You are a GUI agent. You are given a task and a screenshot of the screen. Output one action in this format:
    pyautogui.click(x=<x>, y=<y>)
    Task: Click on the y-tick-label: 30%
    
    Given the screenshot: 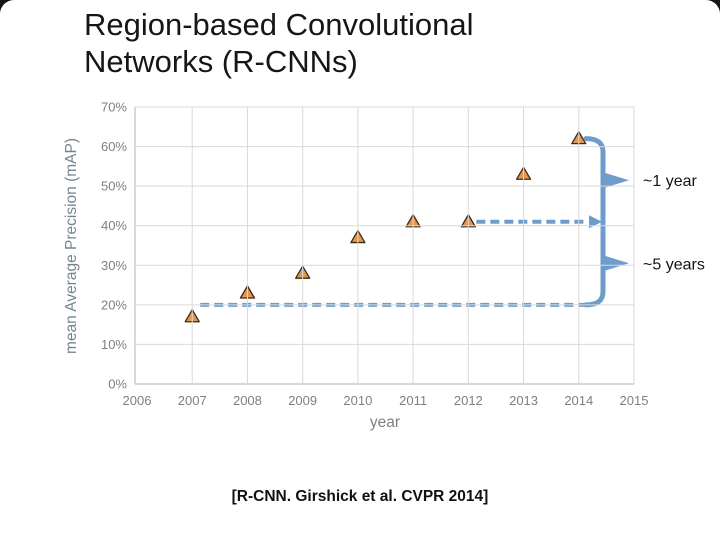 What is the action you would take?
    pyautogui.click(x=114, y=265)
    